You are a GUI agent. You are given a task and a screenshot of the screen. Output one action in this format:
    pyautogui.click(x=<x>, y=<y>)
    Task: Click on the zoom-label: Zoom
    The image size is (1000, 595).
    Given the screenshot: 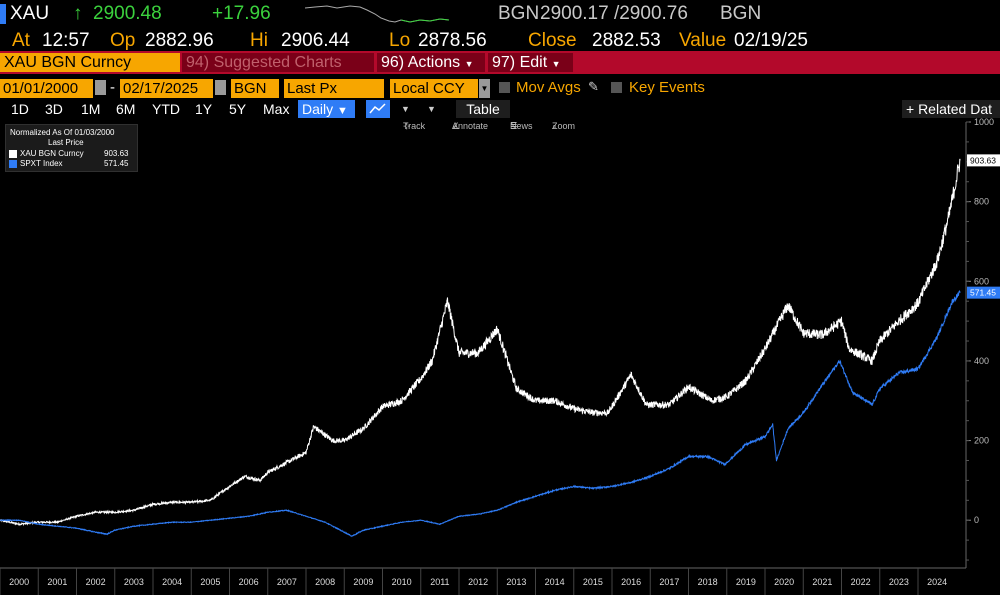 What is the action you would take?
    pyautogui.click(x=564, y=126)
    